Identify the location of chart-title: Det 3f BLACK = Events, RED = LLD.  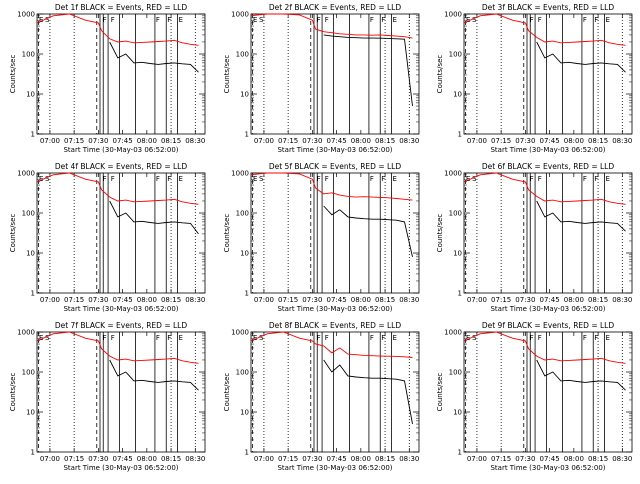
(548, 7).